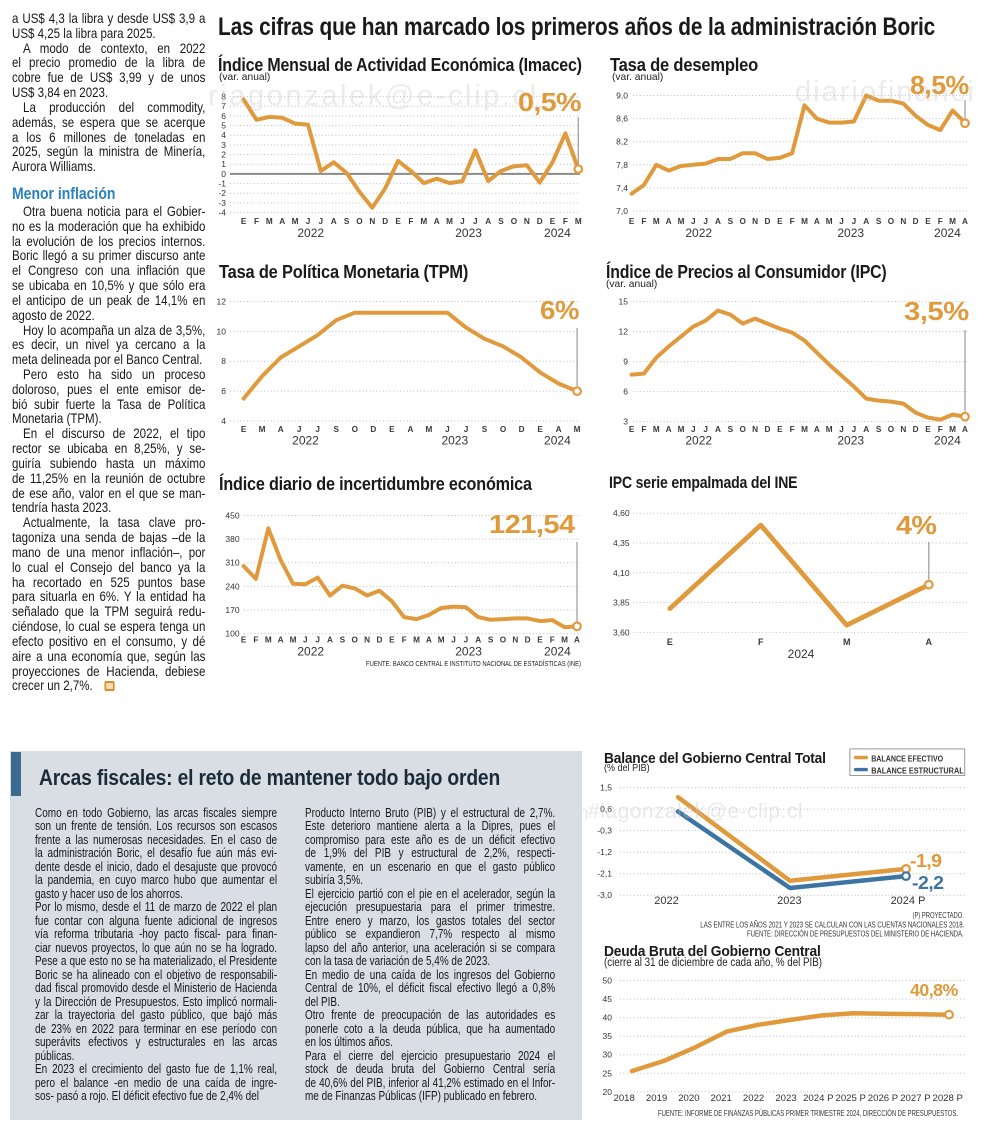  What do you see at coordinates (850, 1098) in the screenshot?
I see `svg-text: 2025 P` at bounding box center [850, 1098].